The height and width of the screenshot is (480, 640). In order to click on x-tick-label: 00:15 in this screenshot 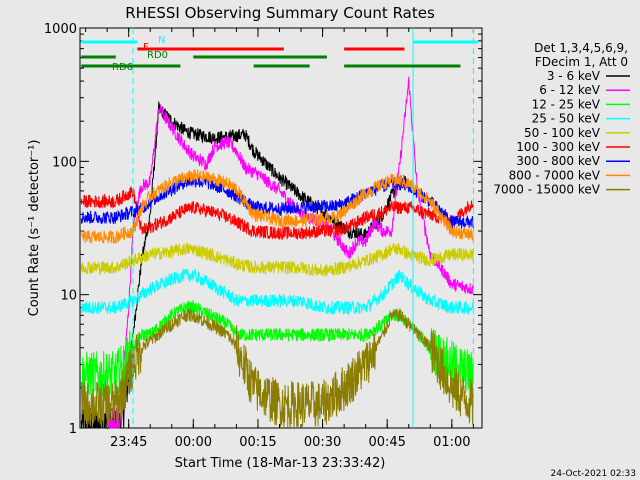, I will do `click(257, 442)`.